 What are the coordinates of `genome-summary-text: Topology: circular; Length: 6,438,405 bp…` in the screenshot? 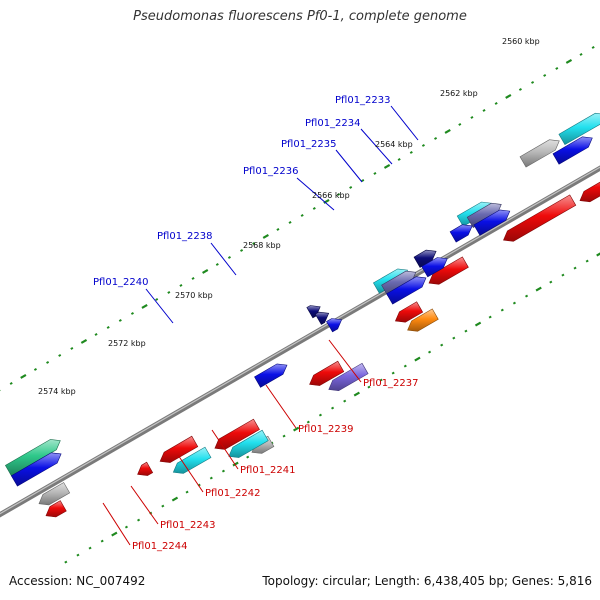 It's located at (427, 581).